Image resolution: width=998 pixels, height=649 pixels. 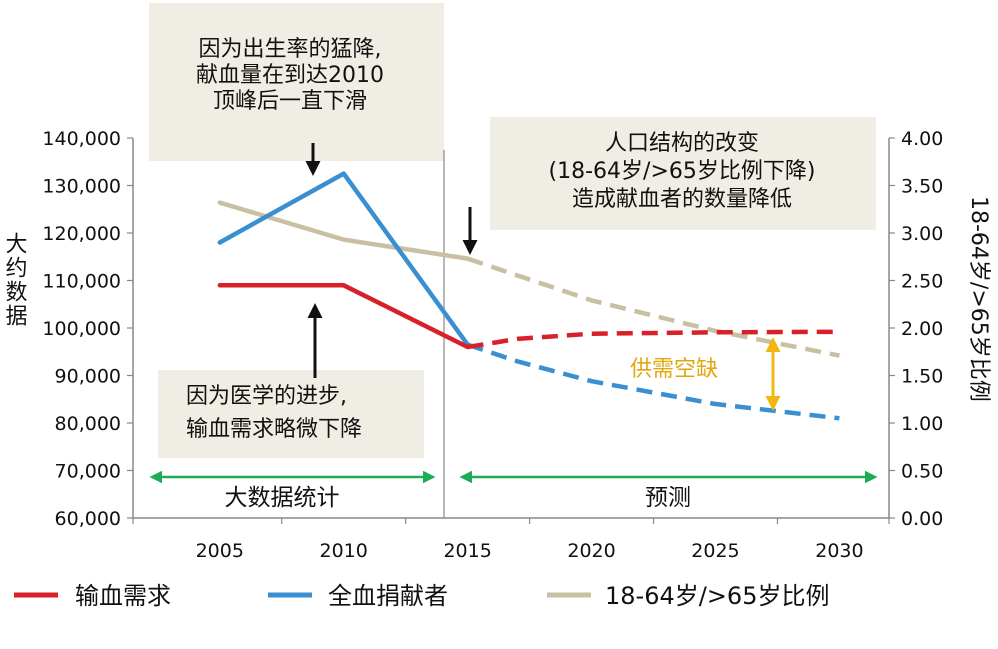 I want to click on annotation-box-bottom, so click(x=291, y=414).